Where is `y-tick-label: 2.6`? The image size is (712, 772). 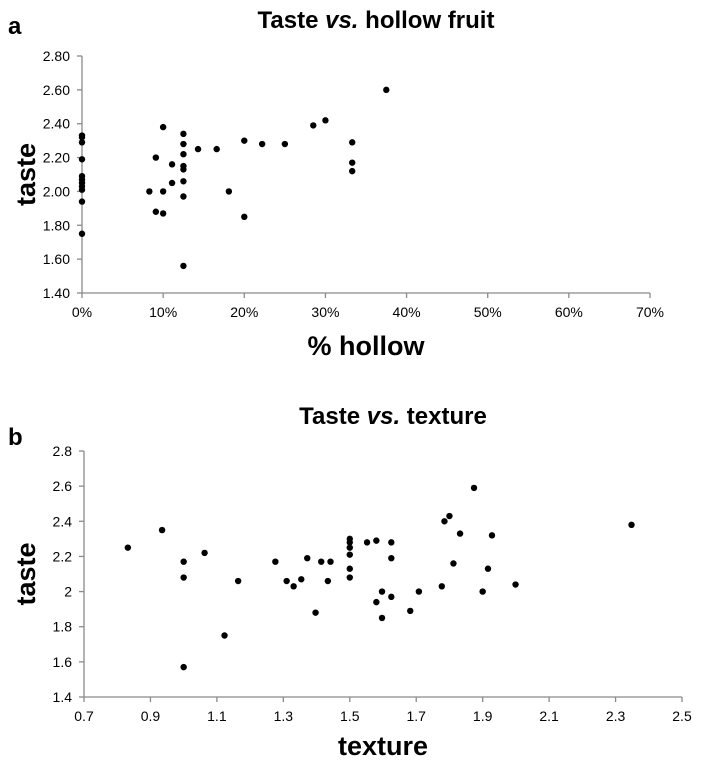
y-tick-label: 2.6 is located at coordinates (63, 486).